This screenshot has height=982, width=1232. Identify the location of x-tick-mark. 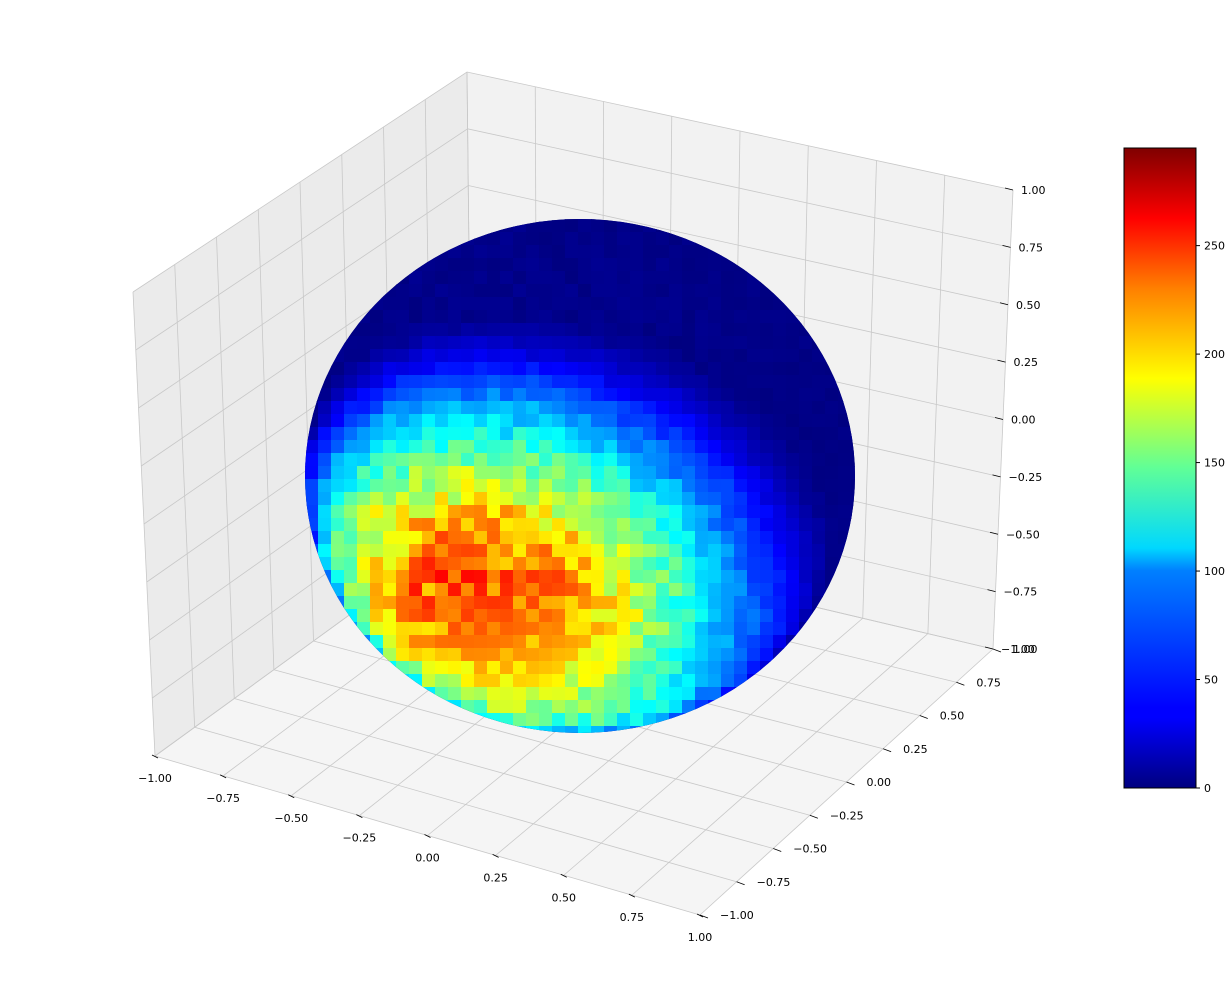
(700, 915).